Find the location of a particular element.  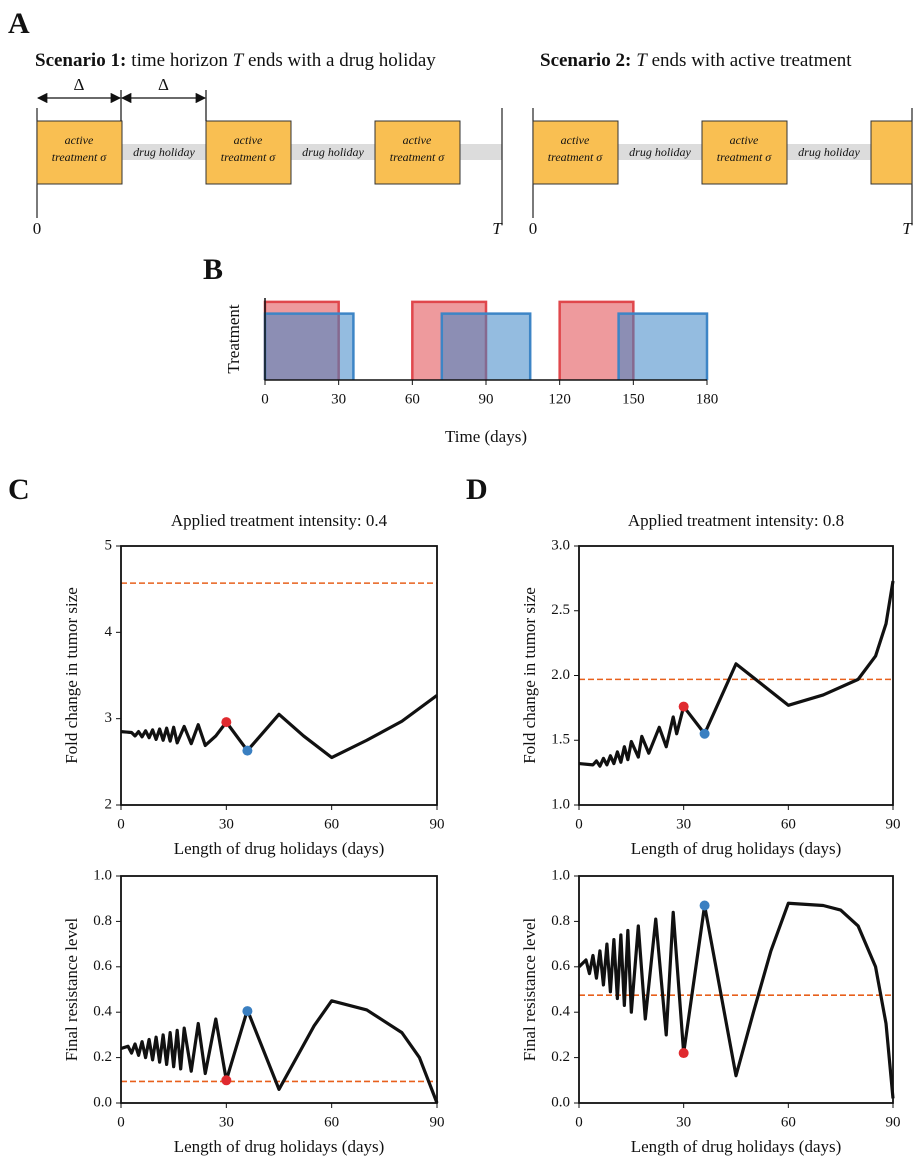

panel-label: A is located at coordinates (19, 23).